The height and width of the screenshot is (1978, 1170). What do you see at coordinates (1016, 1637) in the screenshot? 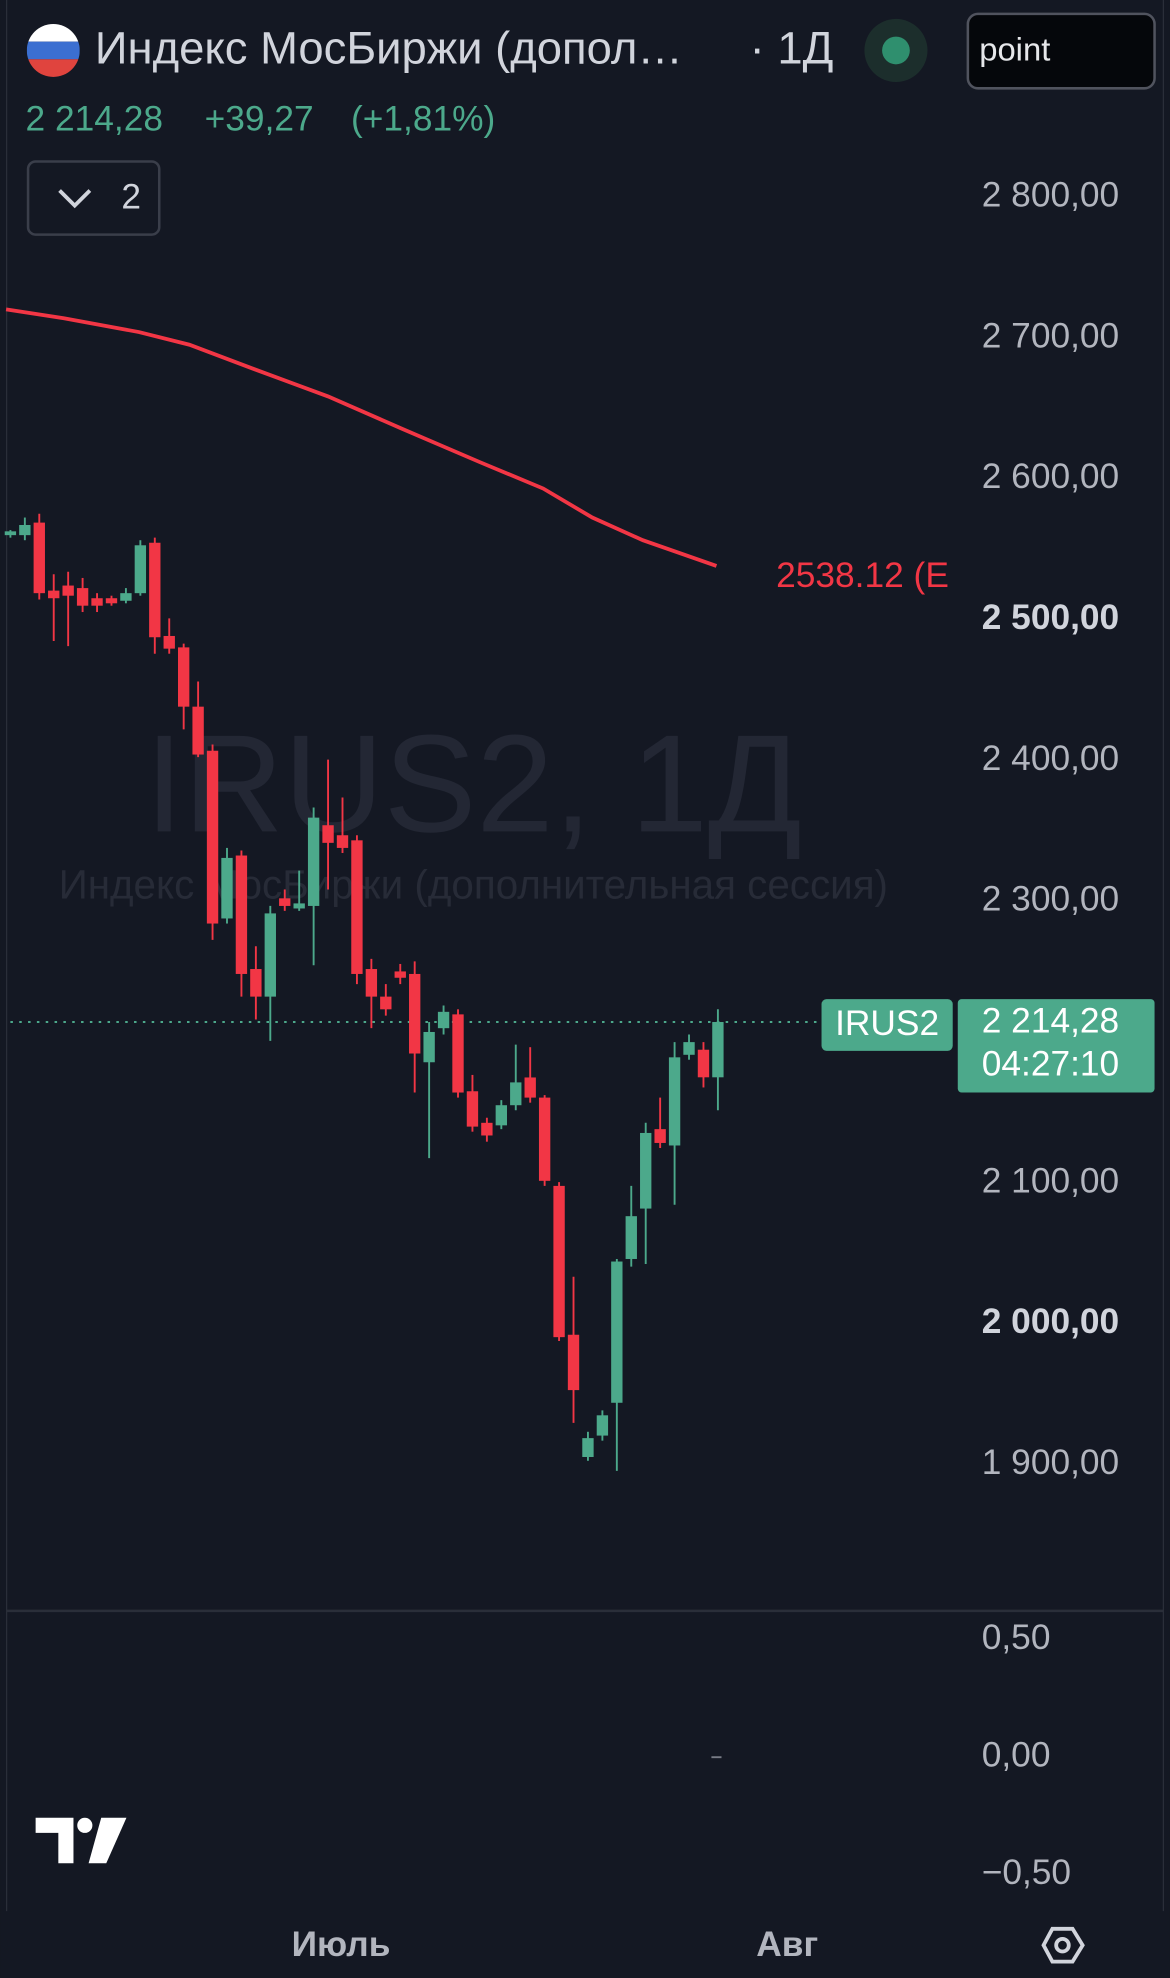
I see `lower-y-tick-label: 0,50` at bounding box center [1016, 1637].